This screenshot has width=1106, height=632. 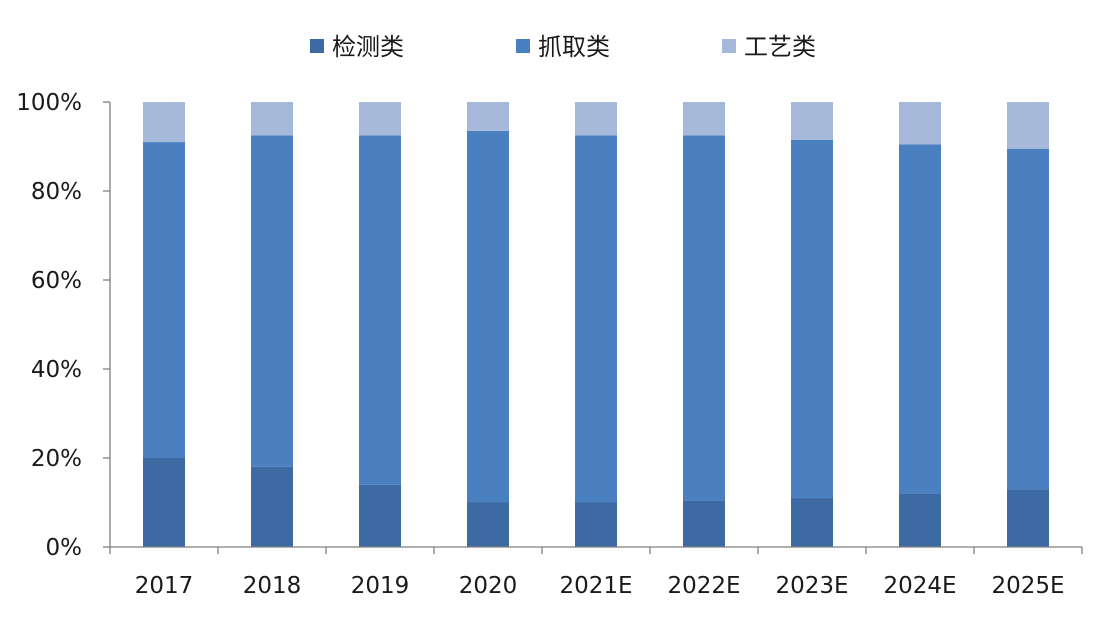 What do you see at coordinates (56, 281) in the screenshot?
I see `y-tick-label: 60%` at bounding box center [56, 281].